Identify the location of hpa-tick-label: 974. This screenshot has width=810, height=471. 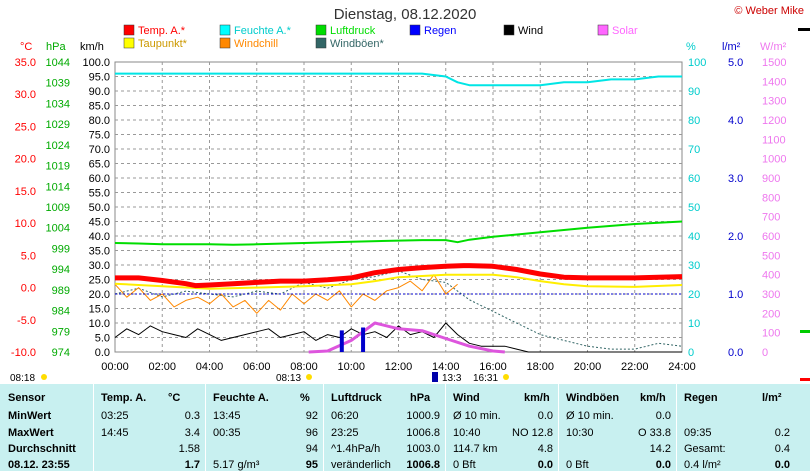
(61, 353).